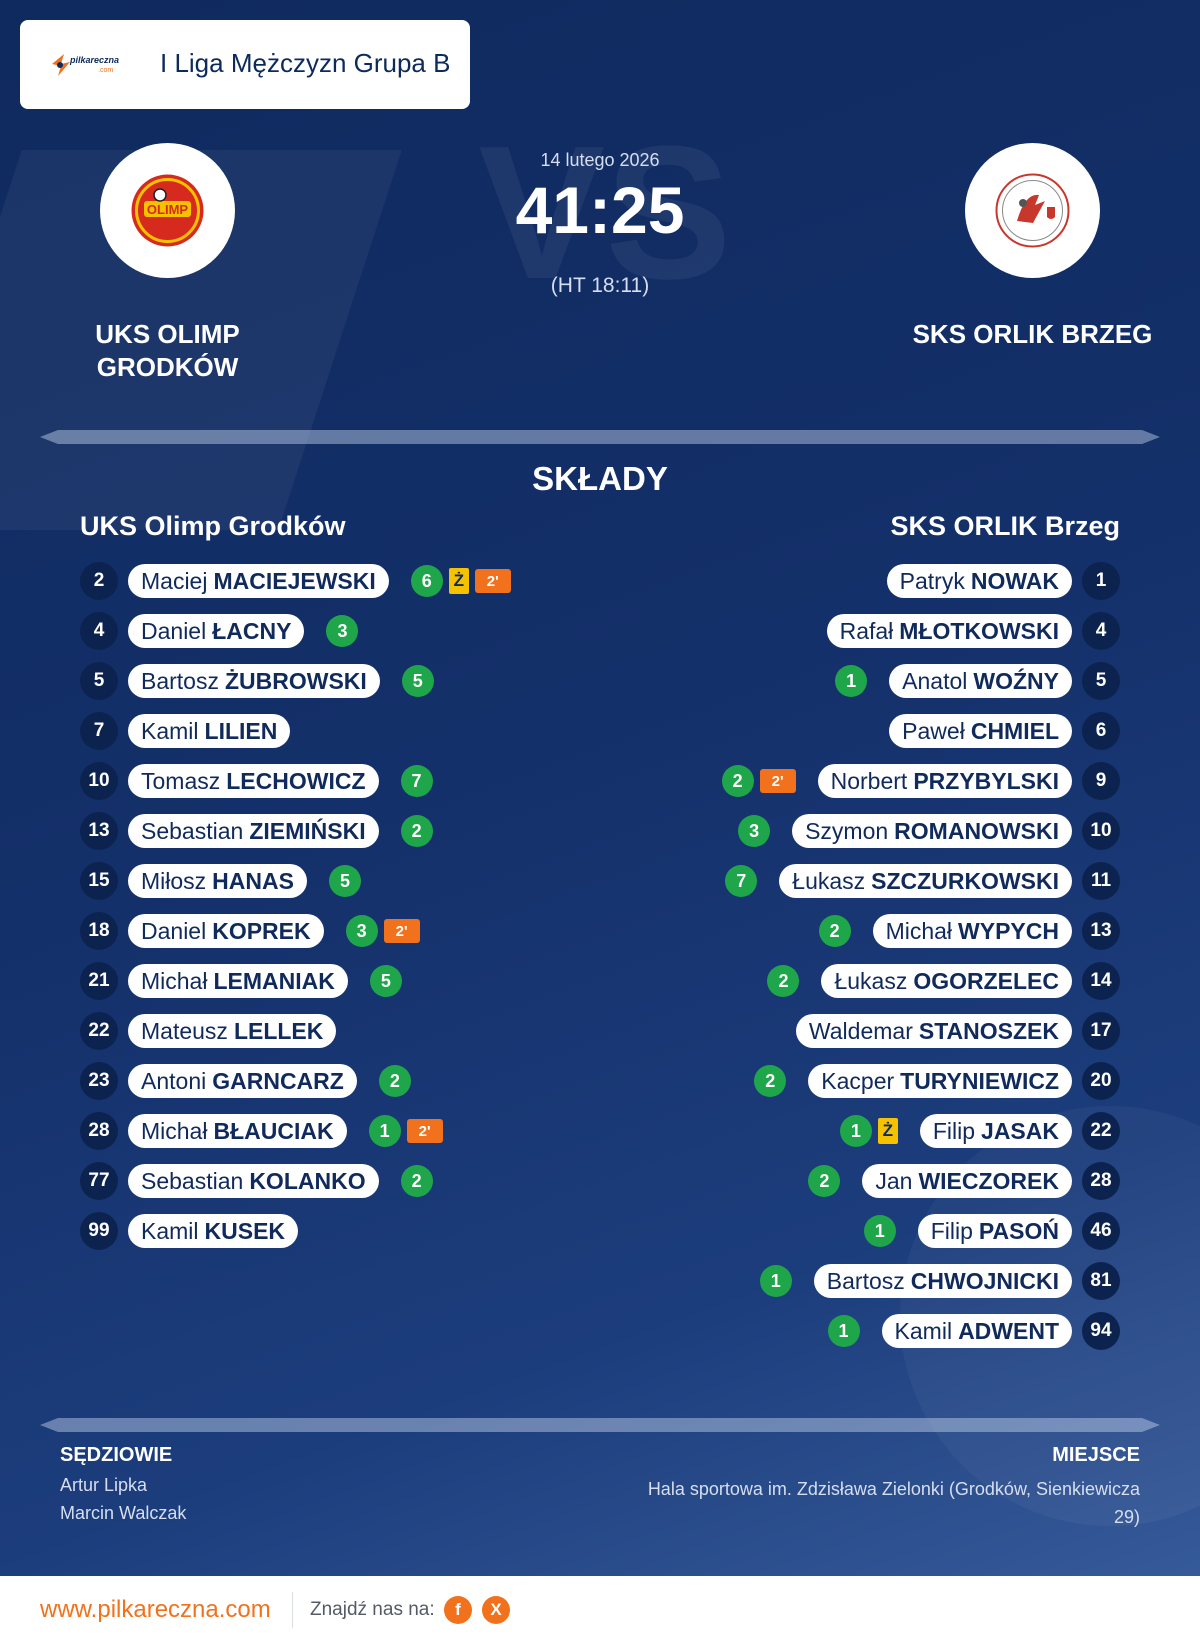 This screenshot has height=1646, width=1200. Describe the element at coordinates (600, 160) in the screenshot. I see `match-date: 14 lutego 2026` at that location.